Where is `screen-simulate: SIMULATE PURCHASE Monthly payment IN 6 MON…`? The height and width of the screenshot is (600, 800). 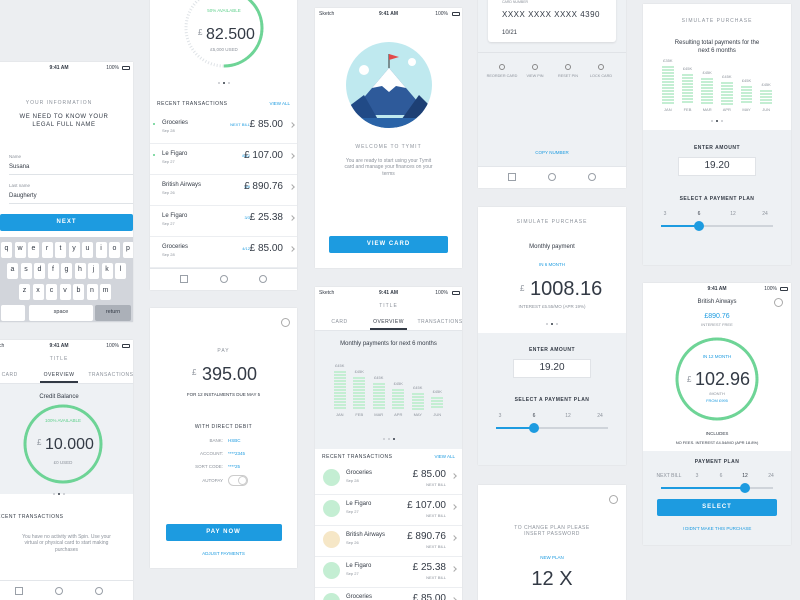 screen-simulate: SIMULATE PURCHASE Monthly payment IN 6 MON… is located at coordinates (552, 336).